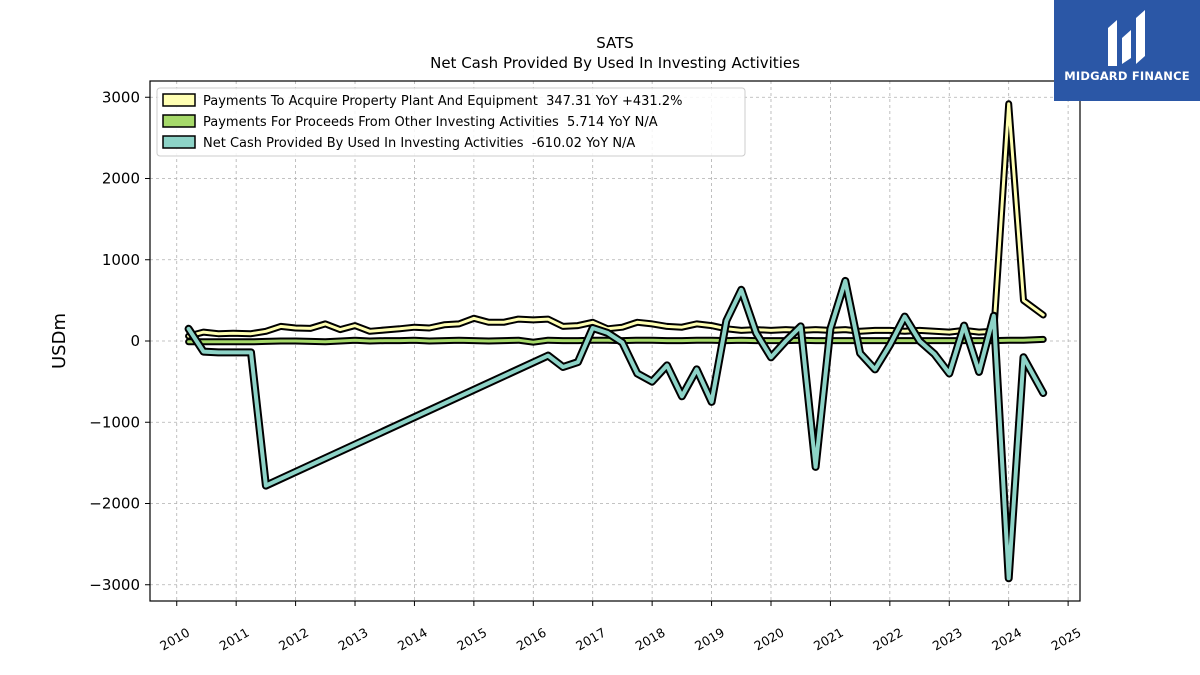  Describe the element at coordinates (471, 639) in the screenshot. I see `x-tick-label: 2015` at that location.